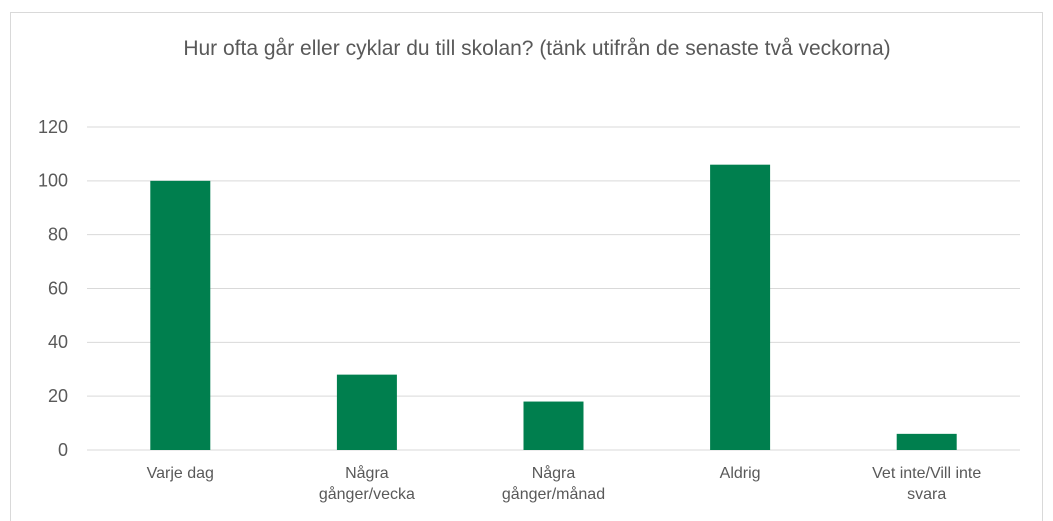  Describe the element at coordinates (553, 484) in the screenshot. I see `x-tick-label: Några gånger/månad` at that location.